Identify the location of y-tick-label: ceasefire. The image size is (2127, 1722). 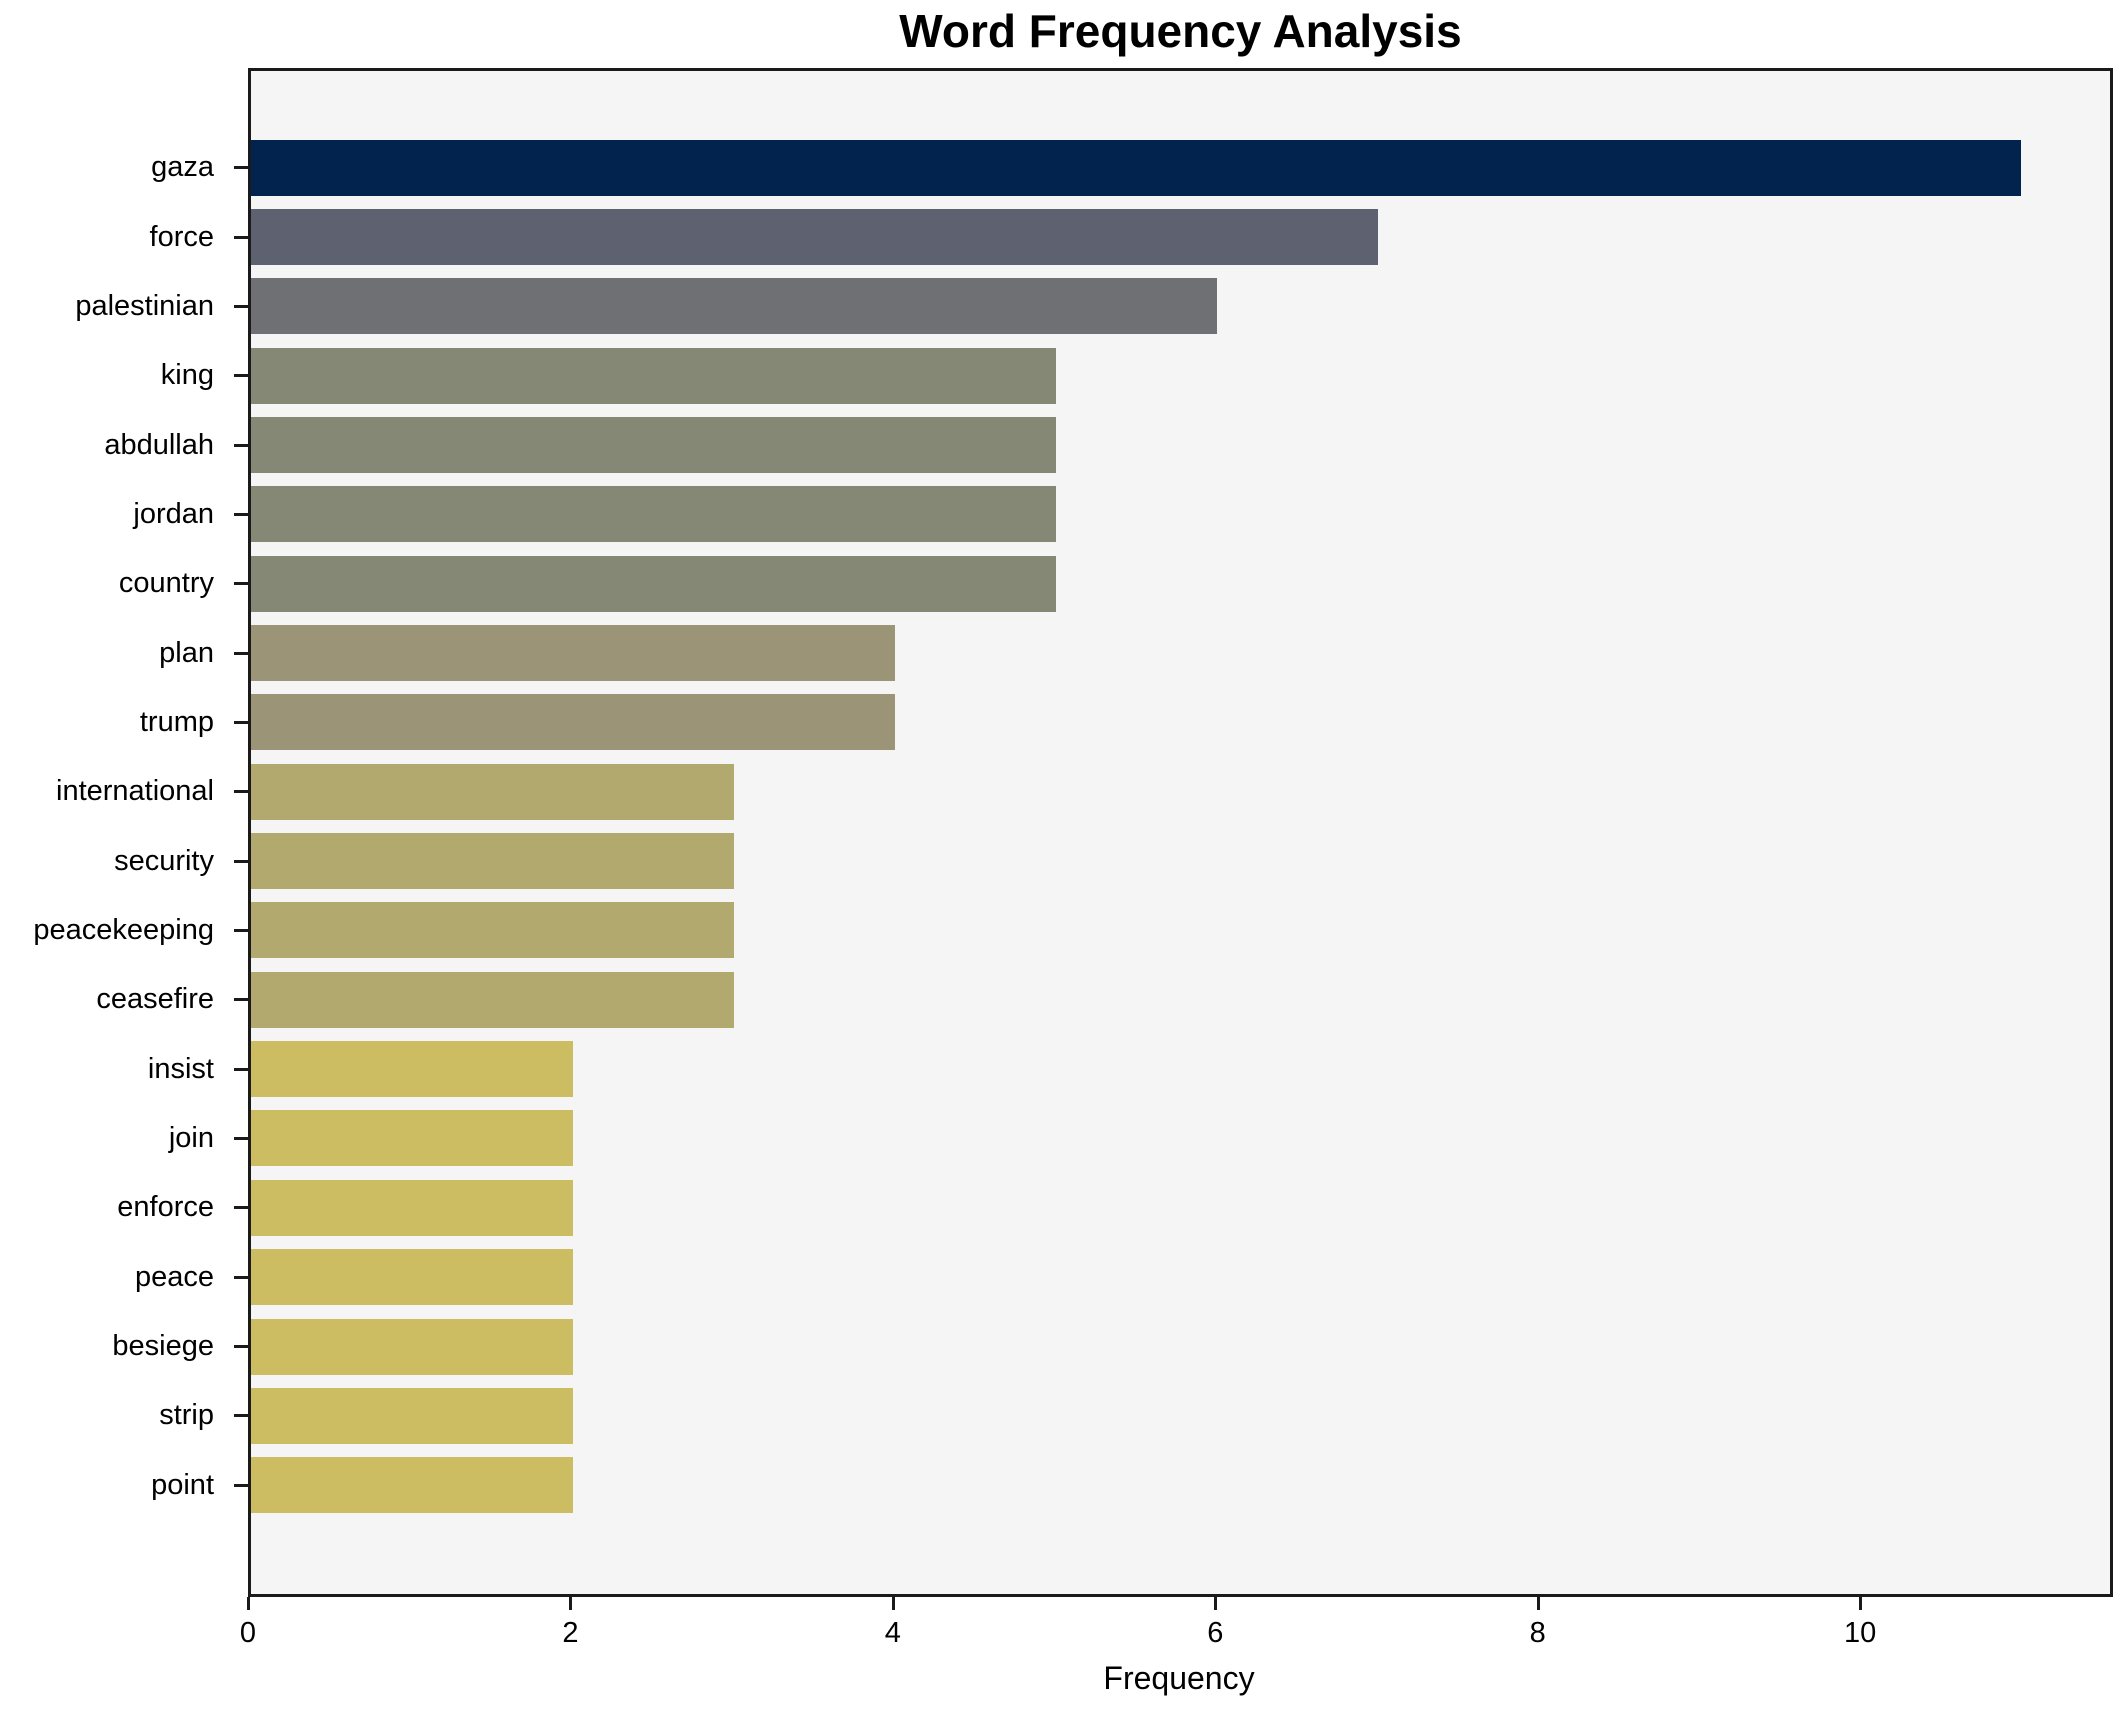
(155, 999).